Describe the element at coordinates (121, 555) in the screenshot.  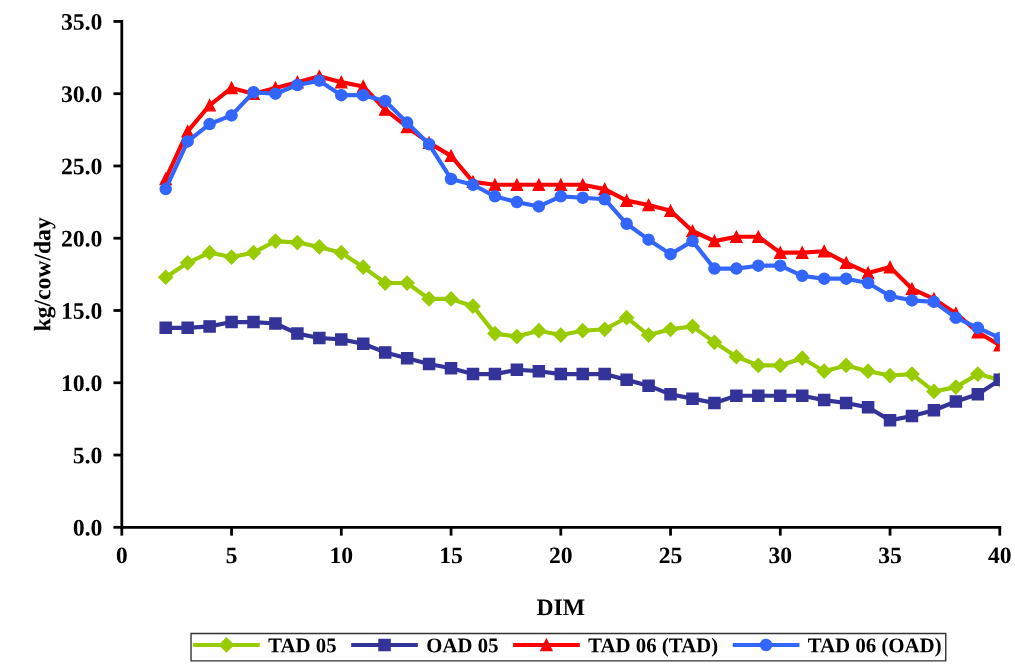
I see `x-tick-label: 0` at that location.